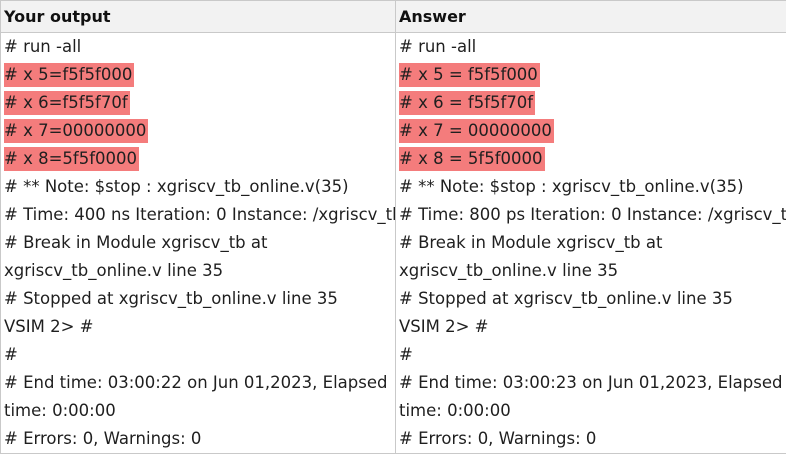 The width and height of the screenshot is (786, 464). What do you see at coordinates (566, 298) in the screenshot?
I see `answer-line-text: # Stopped at xgriscv_tb_online.v line 35` at bounding box center [566, 298].